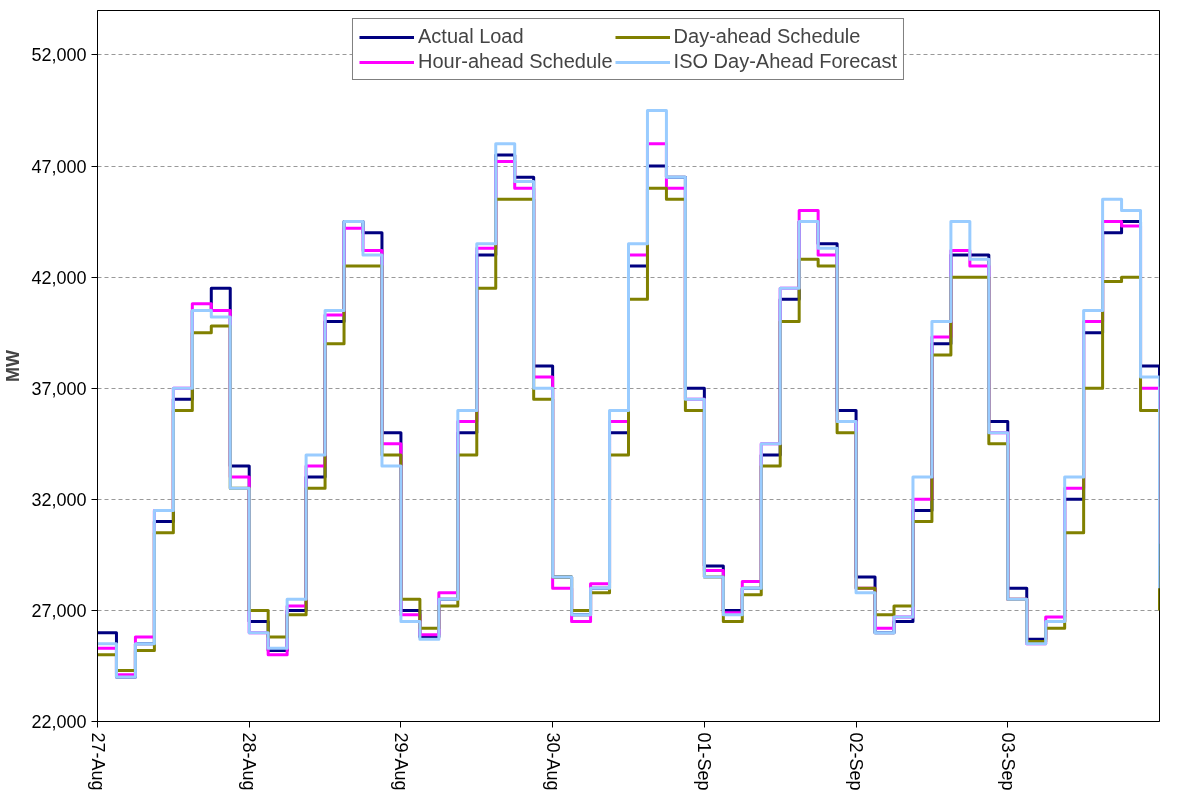  I want to click on legend-label: Hour-ahead Schedule, so click(515, 61).